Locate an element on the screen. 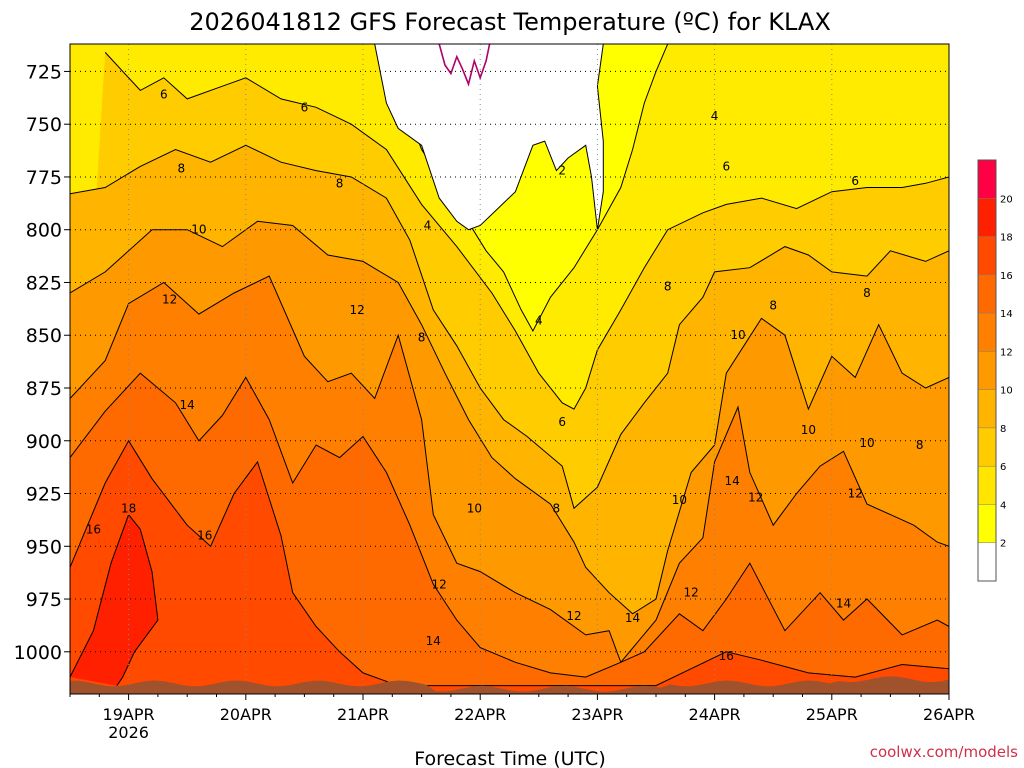 The width and height of the screenshot is (1024, 768). x-tick-label: 19APR is located at coordinates (129, 714).